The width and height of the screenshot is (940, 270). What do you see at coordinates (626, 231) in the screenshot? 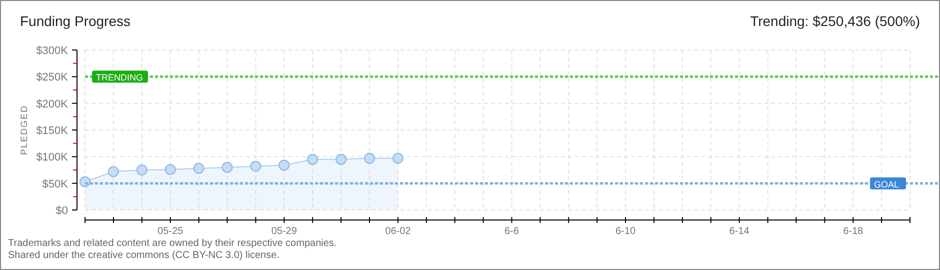
I see `x-tick-label: 6-10` at bounding box center [626, 231].